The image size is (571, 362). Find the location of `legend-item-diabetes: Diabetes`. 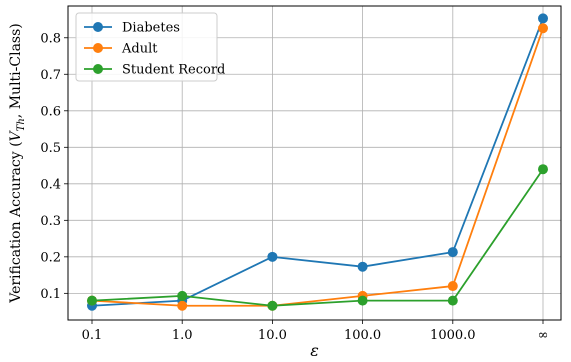

legend-item-diabetes: Diabetes is located at coordinates (132, 28).